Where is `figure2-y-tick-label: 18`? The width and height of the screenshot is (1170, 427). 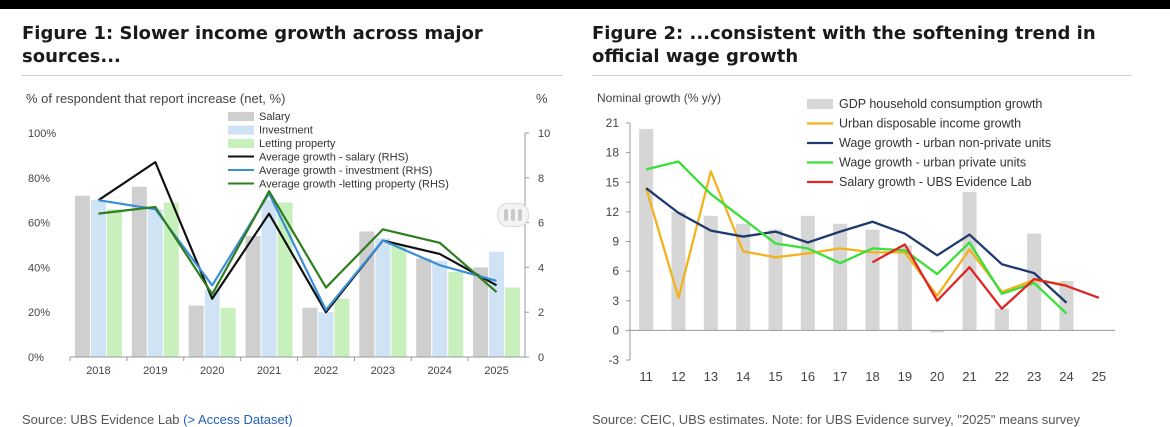 figure2-y-tick-label: 18 is located at coordinates (613, 153).